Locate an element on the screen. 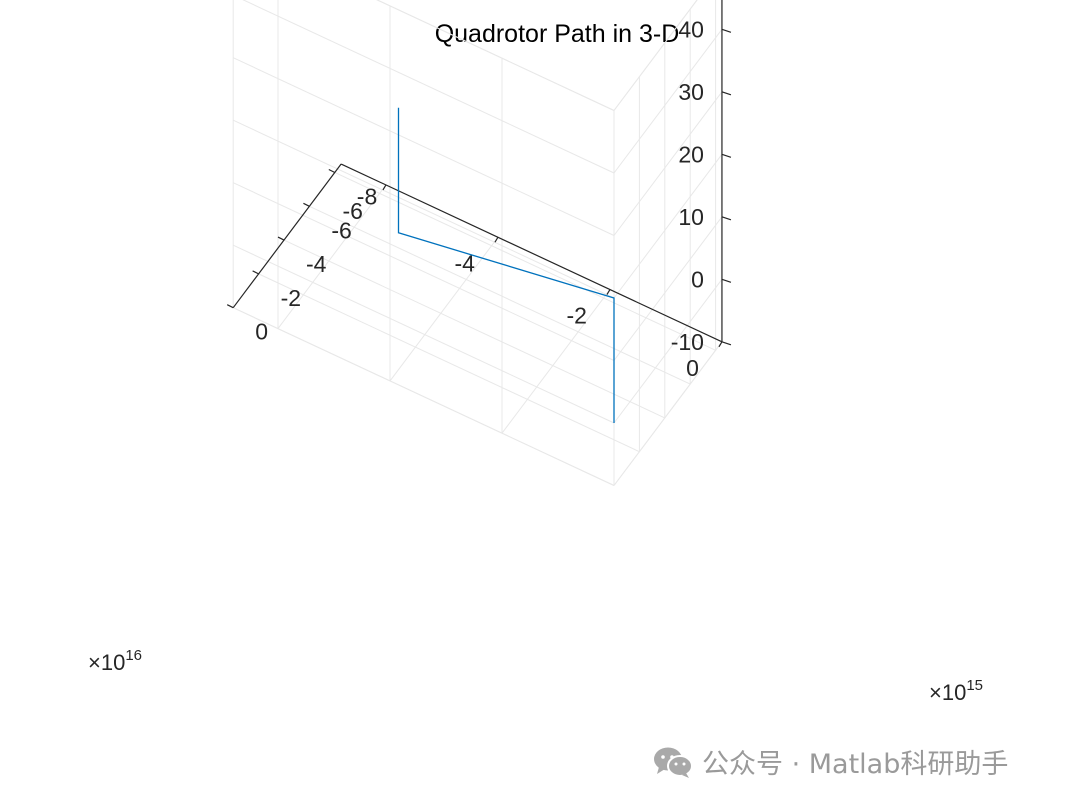 The image size is (1080, 803). x-tick-label: 0 is located at coordinates (261, 332).